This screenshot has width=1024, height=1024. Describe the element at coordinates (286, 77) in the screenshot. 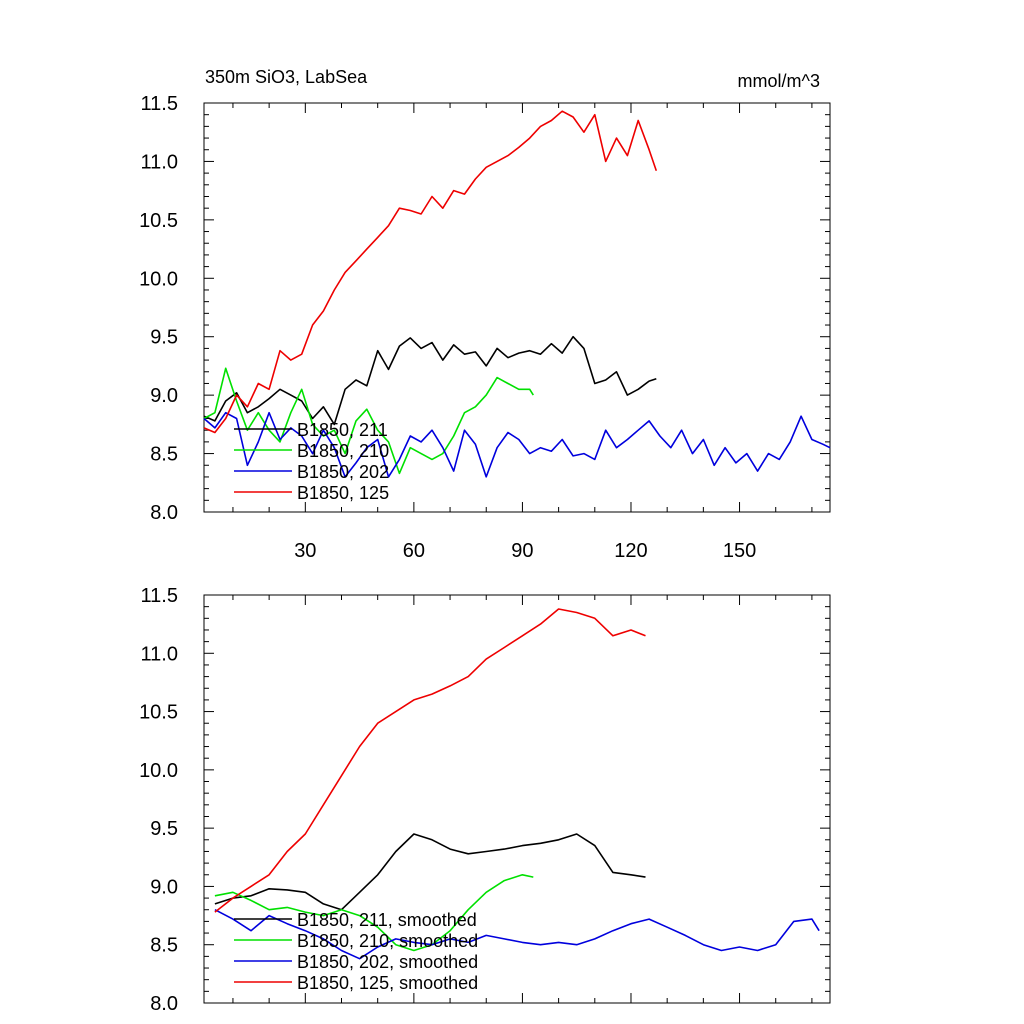

I see `chart-title: 350m SiO3, LabSea` at that location.